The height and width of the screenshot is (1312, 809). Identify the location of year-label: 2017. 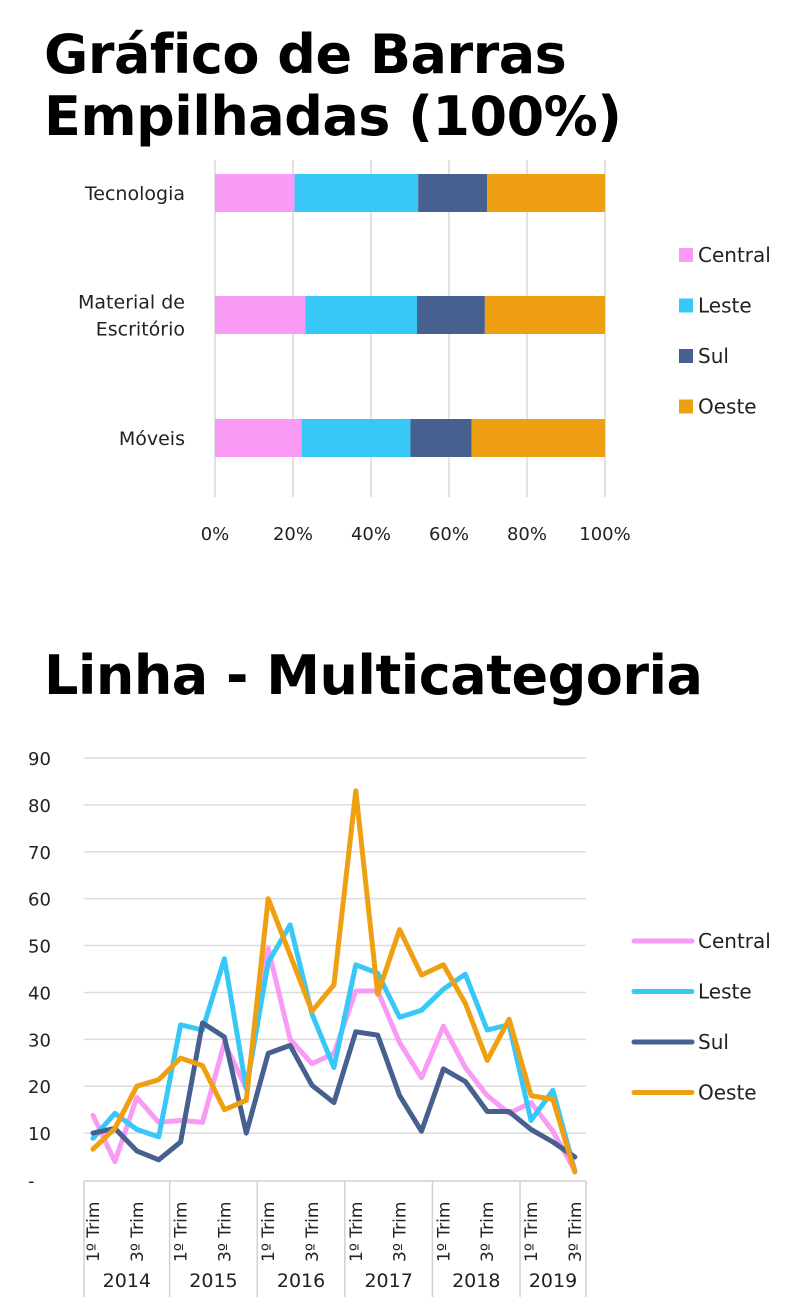
(388, 1281).